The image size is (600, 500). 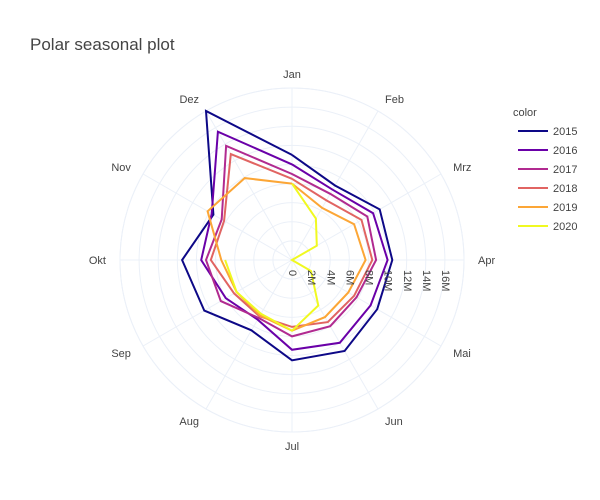 I want to click on radial-tick-label: 6M, so click(x=349, y=277).